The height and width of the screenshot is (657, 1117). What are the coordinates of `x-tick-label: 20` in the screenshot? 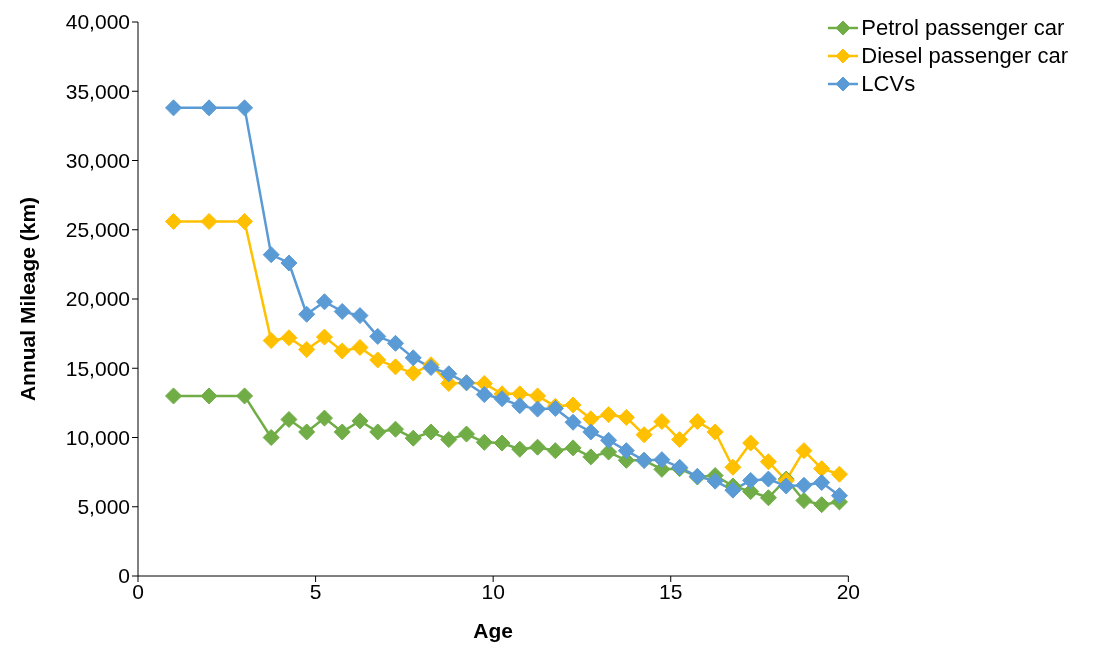 It's located at (848, 591).